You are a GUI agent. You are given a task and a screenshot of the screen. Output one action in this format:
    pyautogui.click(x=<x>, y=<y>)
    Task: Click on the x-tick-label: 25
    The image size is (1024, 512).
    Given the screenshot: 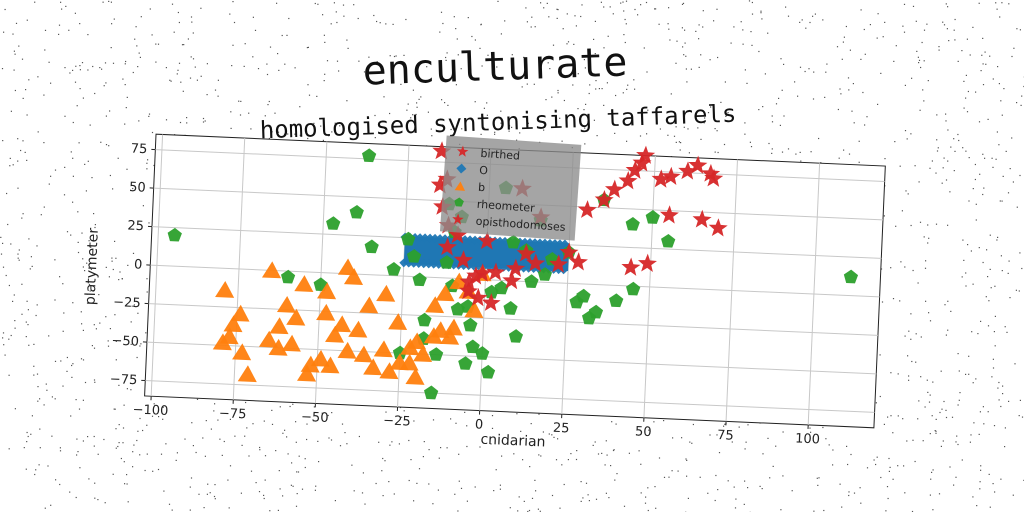 What is the action you would take?
    pyautogui.click(x=561, y=429)
    